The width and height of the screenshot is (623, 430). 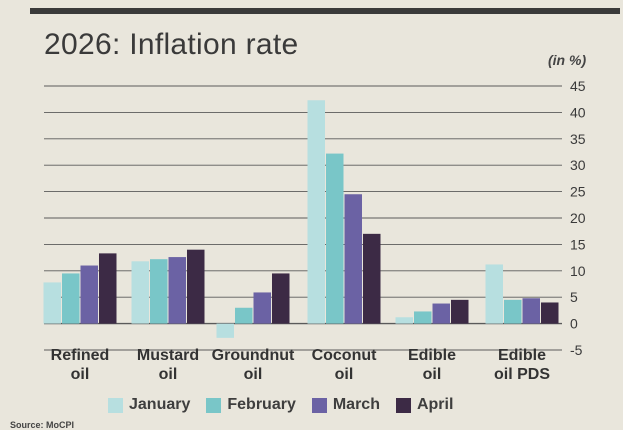 I want to click on y-tick-label: 10, so click(x=578, y=271).